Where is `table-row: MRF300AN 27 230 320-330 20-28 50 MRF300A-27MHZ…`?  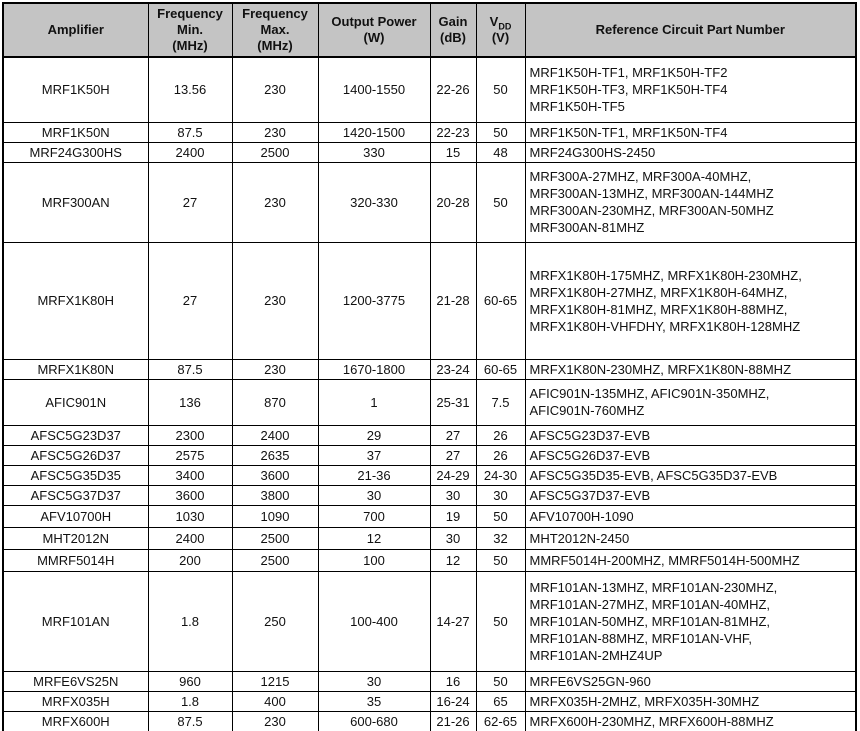
table-row: MRF300AN 27 230 320-330 20-28 50 MRF300A-27MHZ… is located at coordinates (429, 202).